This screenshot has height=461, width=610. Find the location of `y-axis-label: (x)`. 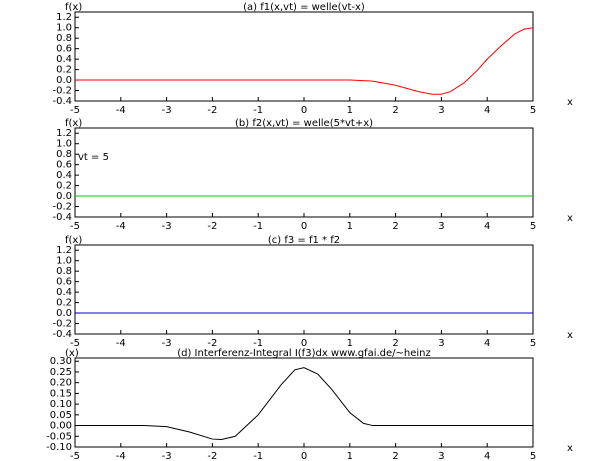

y-axis-label: (x) is located at coordinates (72, 353).